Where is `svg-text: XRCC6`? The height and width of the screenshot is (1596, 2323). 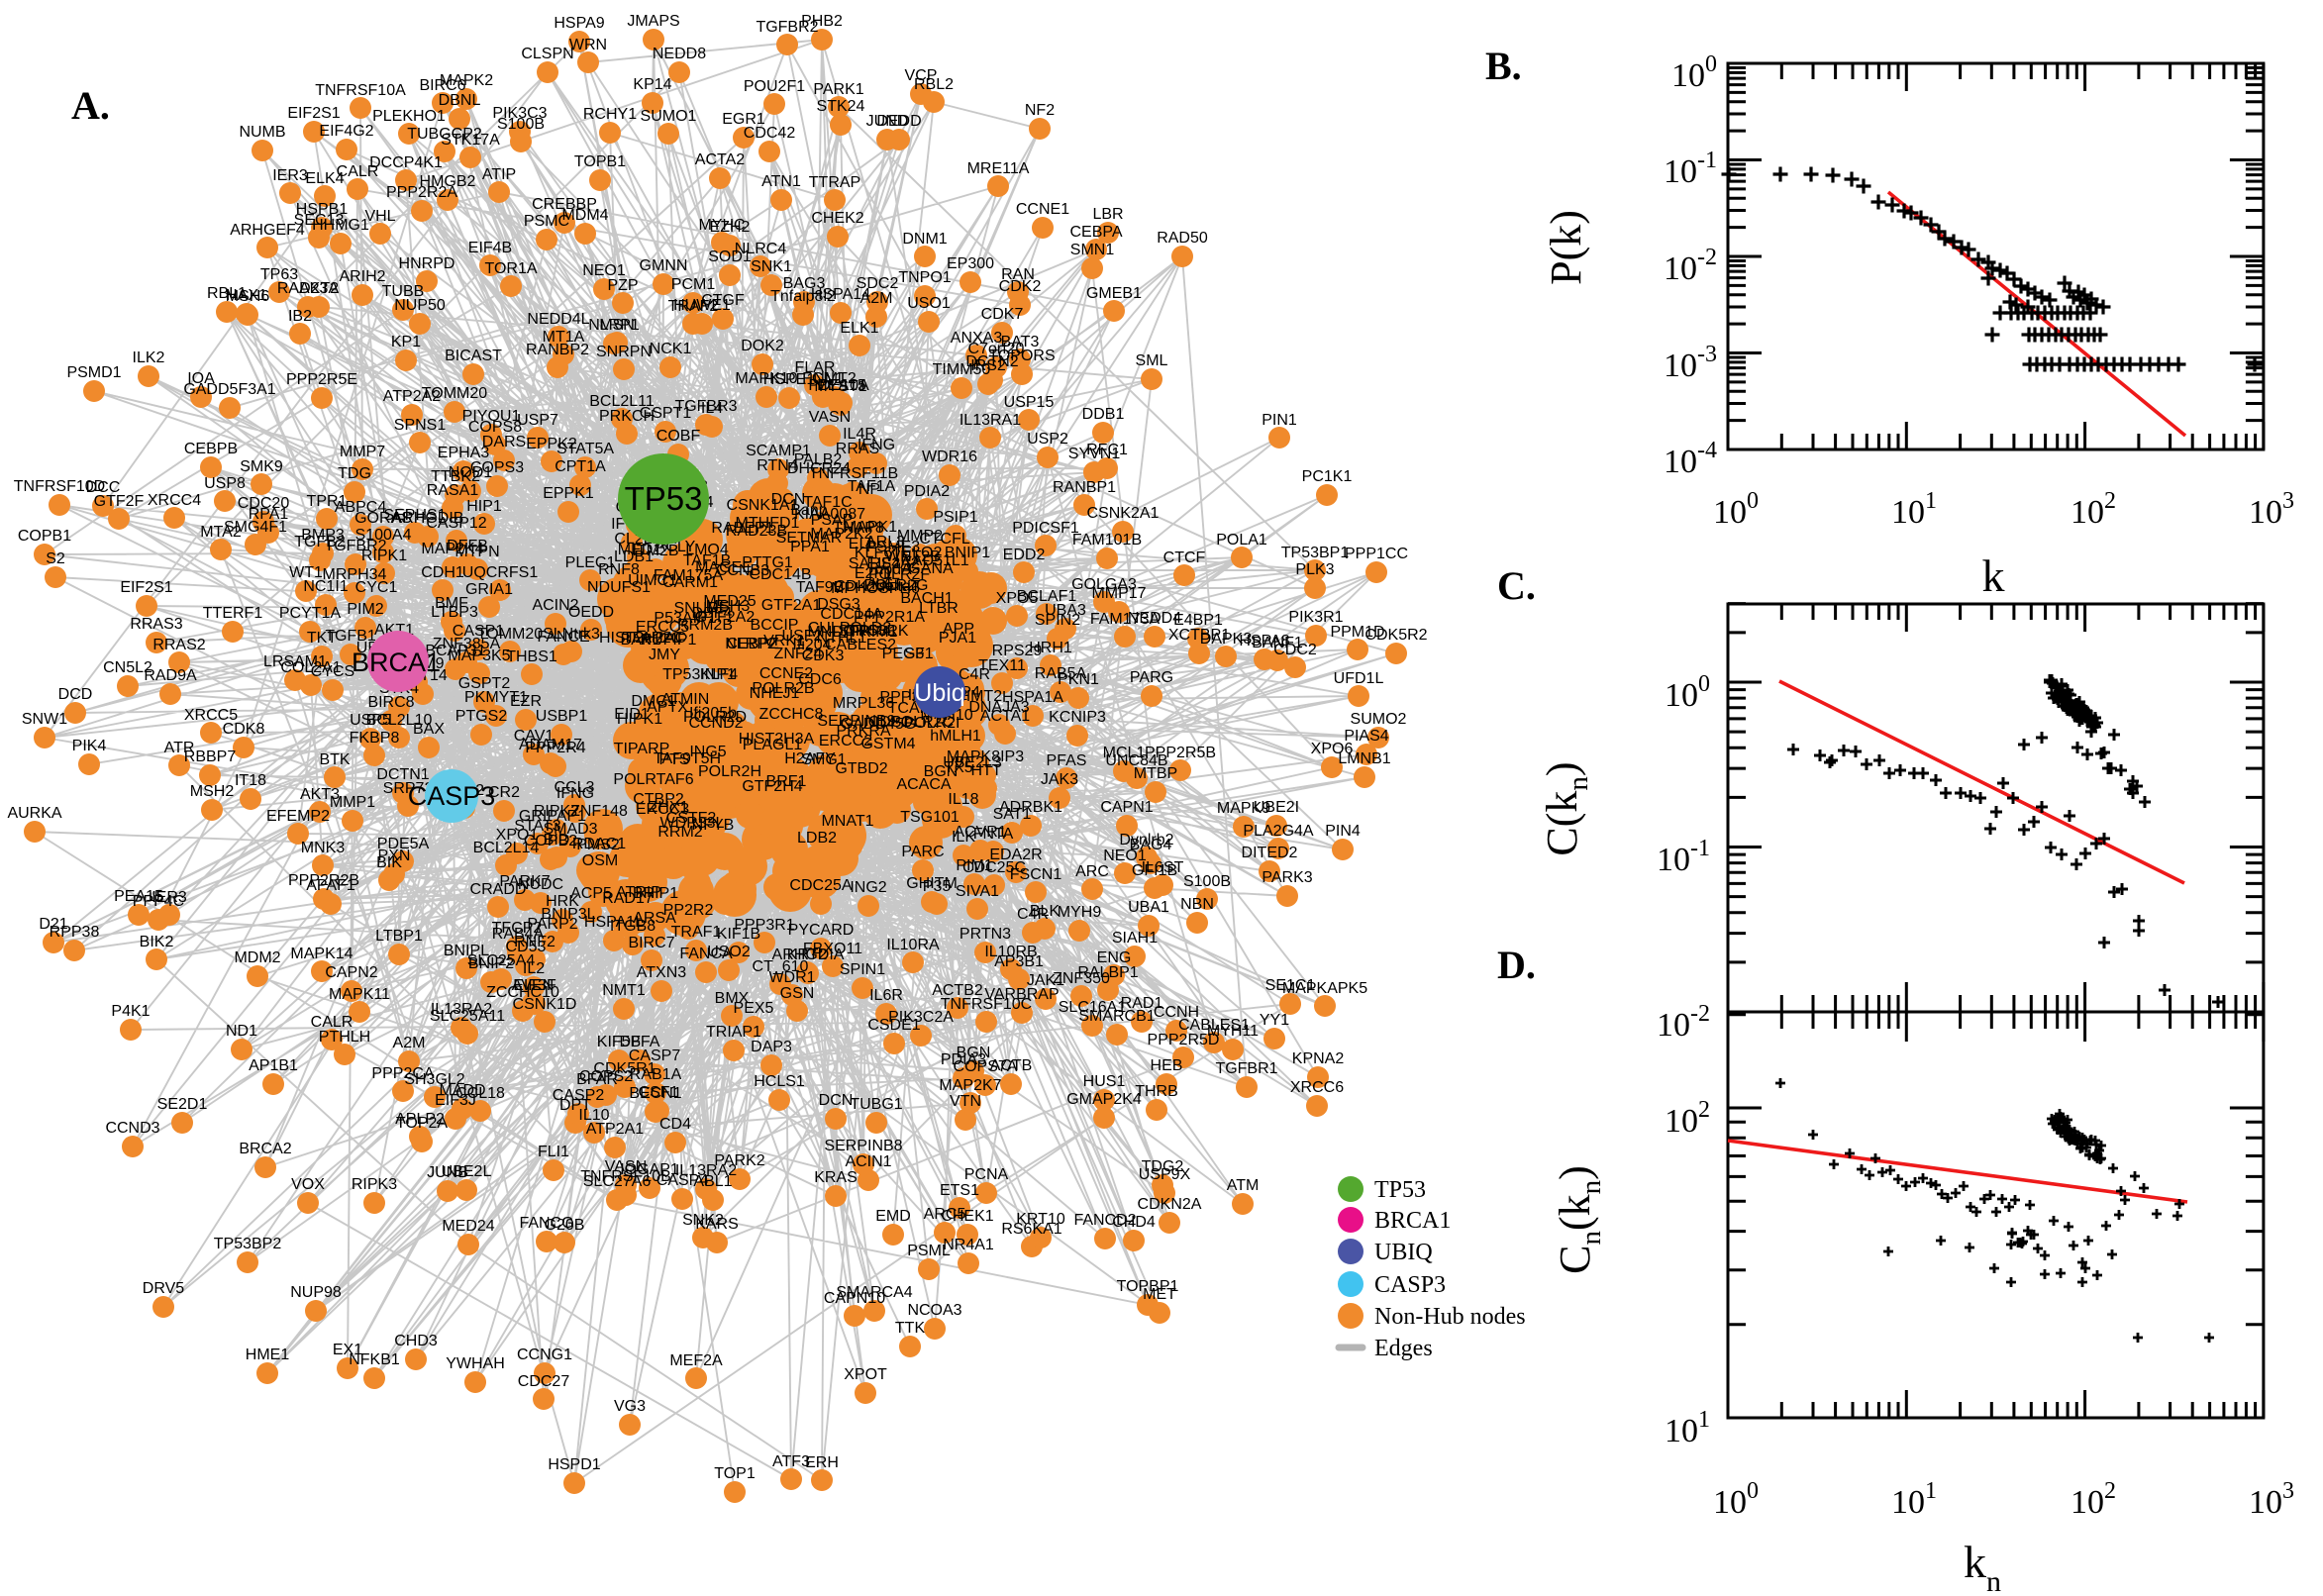 svg-text: XRCC6 is located at coordinates (1317, 1087).